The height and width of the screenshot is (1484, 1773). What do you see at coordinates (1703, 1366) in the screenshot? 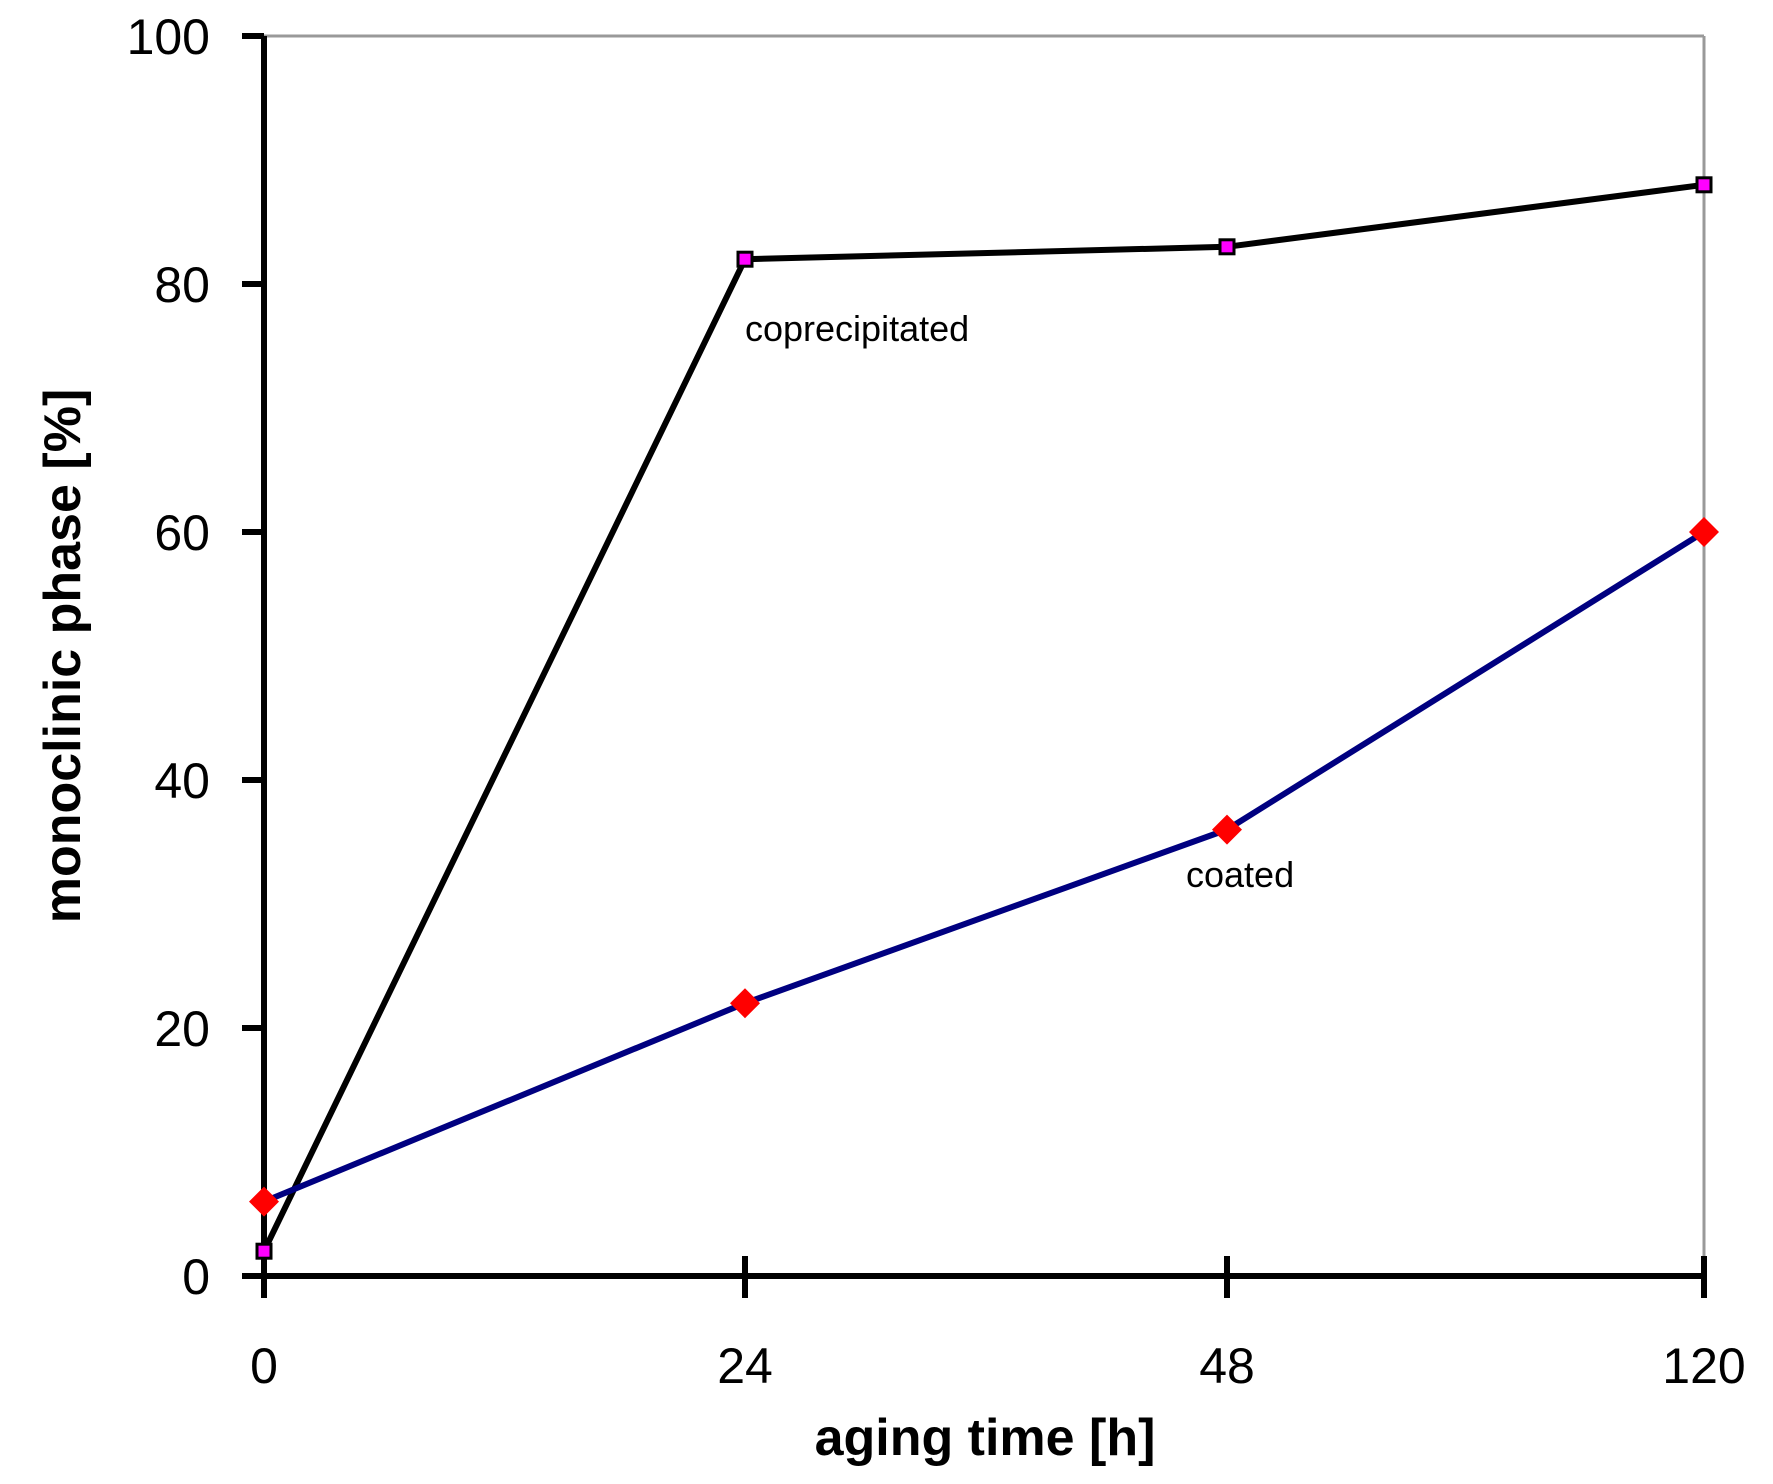
I see `x-tick-label-120: 120` at bounding box center [1703, 1366].